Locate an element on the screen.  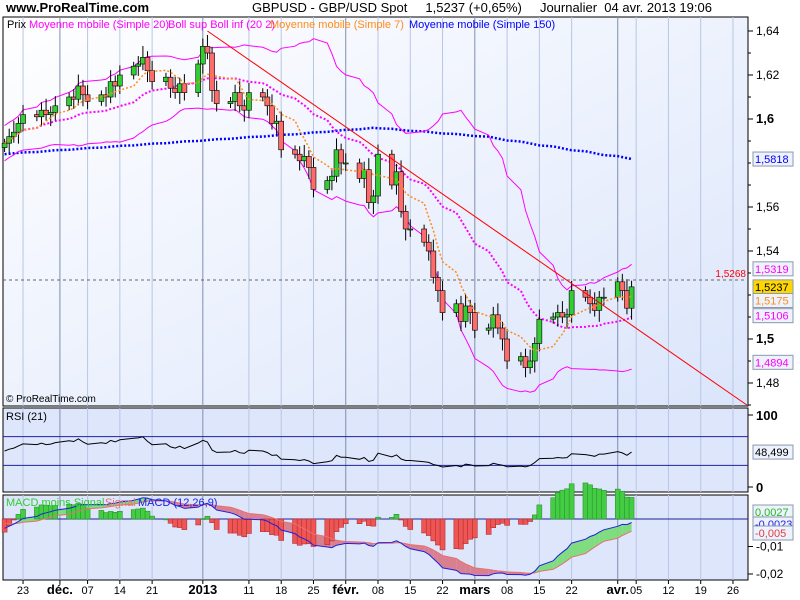
x-tick-label: 11 is located at coordinates (248, 591).